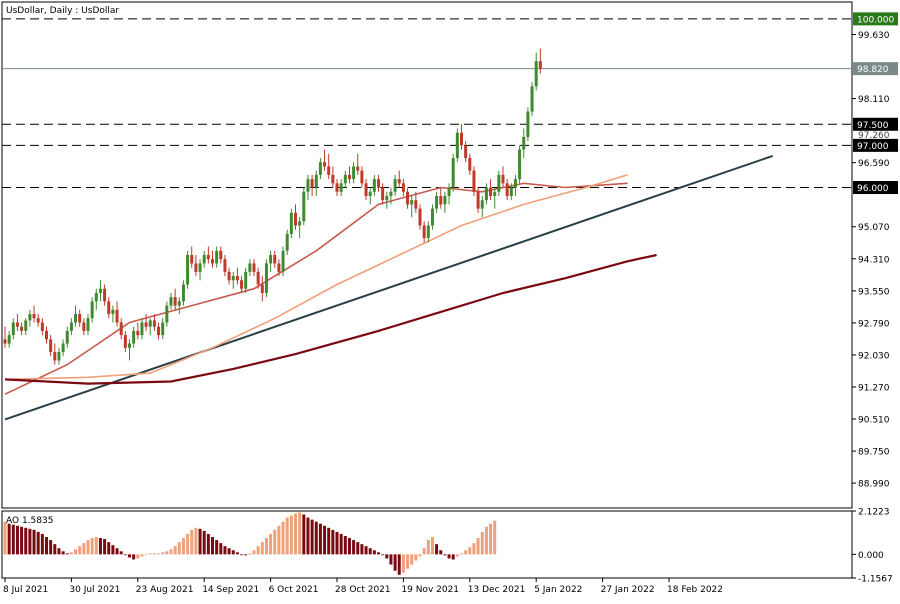 The image size is (900, 604). I want to click on ao-title: AO 1.5835, so click(29, 521).